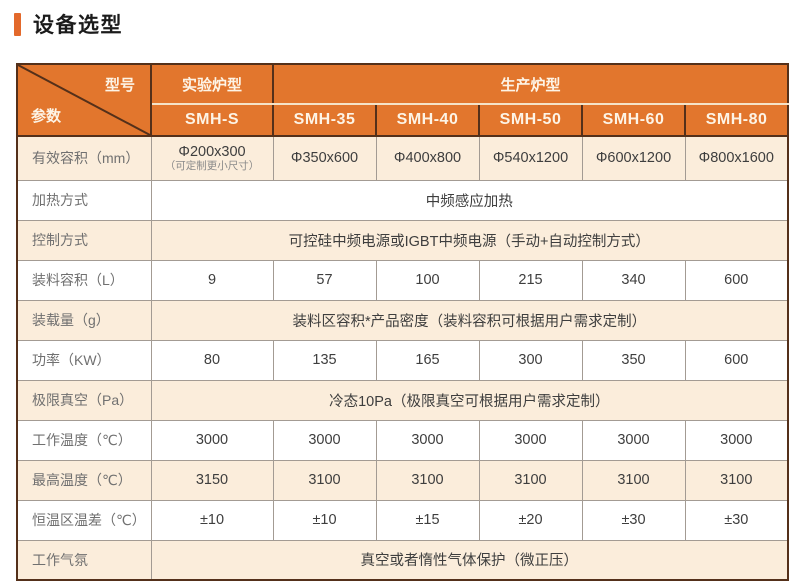  I want to click on row-label: 加热方式, so click(84, 200).